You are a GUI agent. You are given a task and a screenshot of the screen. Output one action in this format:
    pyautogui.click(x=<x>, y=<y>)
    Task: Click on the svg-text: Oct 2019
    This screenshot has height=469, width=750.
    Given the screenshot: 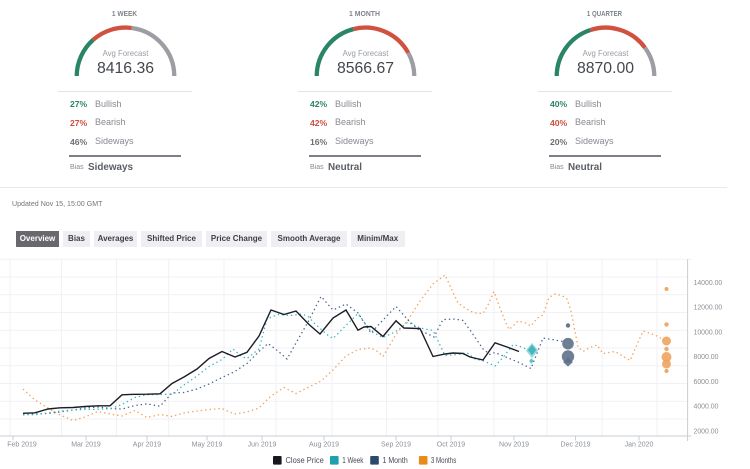 What is the action you would take?
    pyautogui.click(x=451, y=444)
    